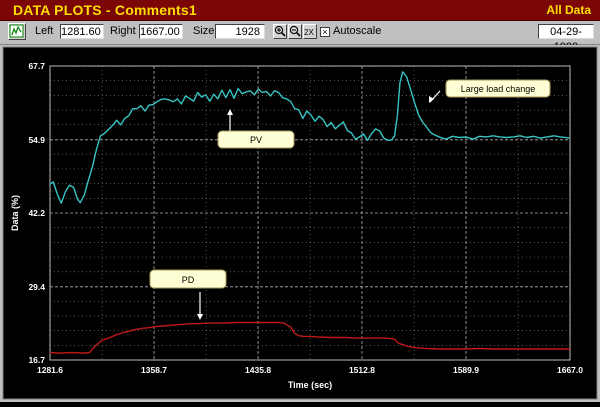 This screenshot has height=407, width=600. I want to click on pv-text: PV, so click(256, 140).